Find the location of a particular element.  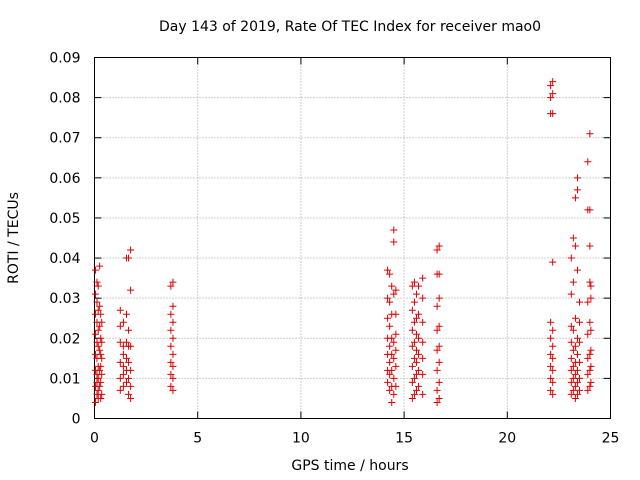

y-tick-label: 0.09 is located at coordinates (64, 59).